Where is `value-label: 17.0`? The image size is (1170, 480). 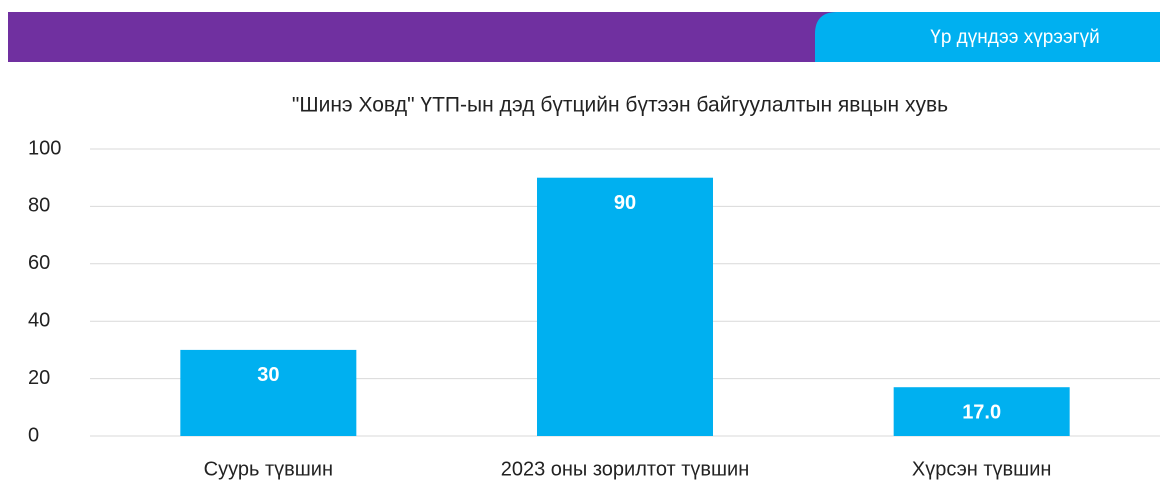
value-label: 17.0 is located at coordinates (981, 412).